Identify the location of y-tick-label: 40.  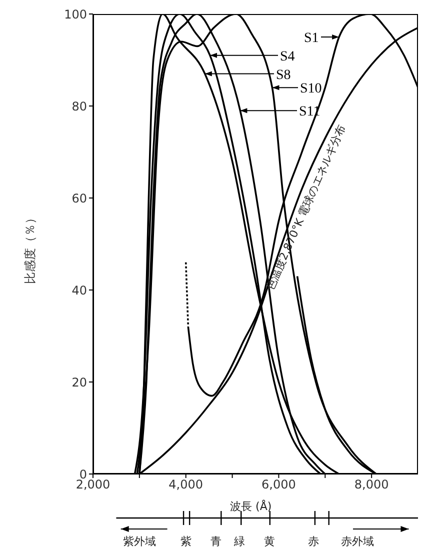
(79, 290).